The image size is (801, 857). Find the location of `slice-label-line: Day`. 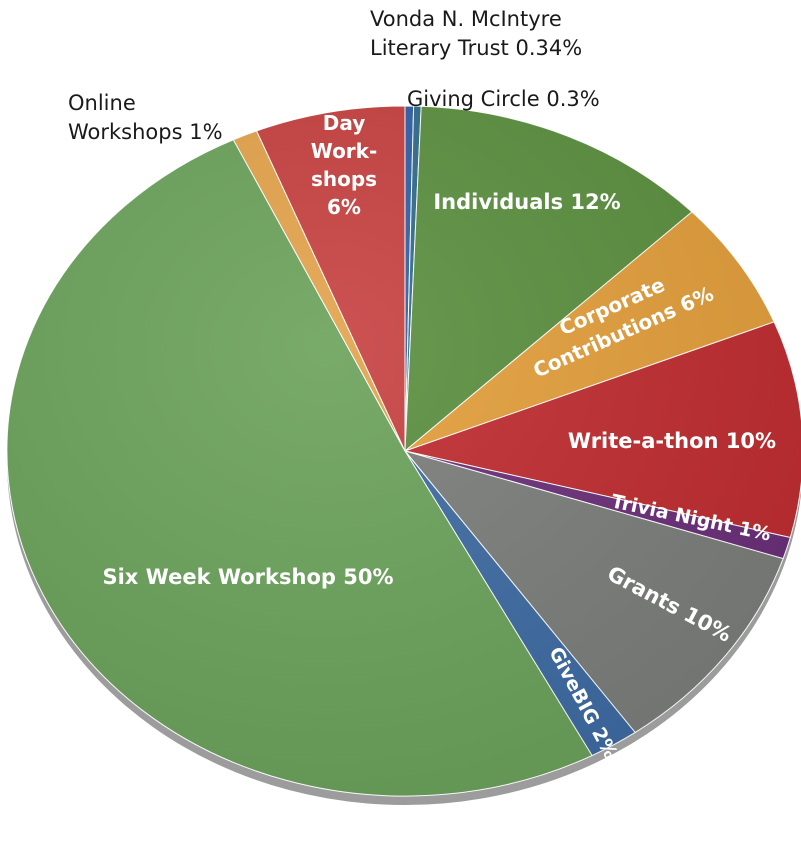

slice-label-line: Day is located at coordinates (344, 123).